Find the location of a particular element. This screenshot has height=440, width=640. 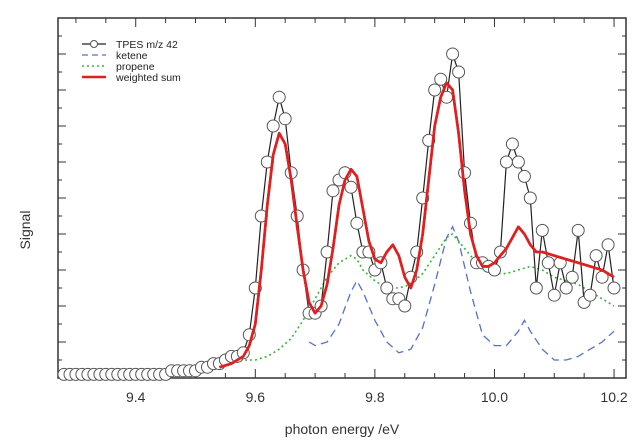

legend-label: ketene is located at coordinates (132, 56).